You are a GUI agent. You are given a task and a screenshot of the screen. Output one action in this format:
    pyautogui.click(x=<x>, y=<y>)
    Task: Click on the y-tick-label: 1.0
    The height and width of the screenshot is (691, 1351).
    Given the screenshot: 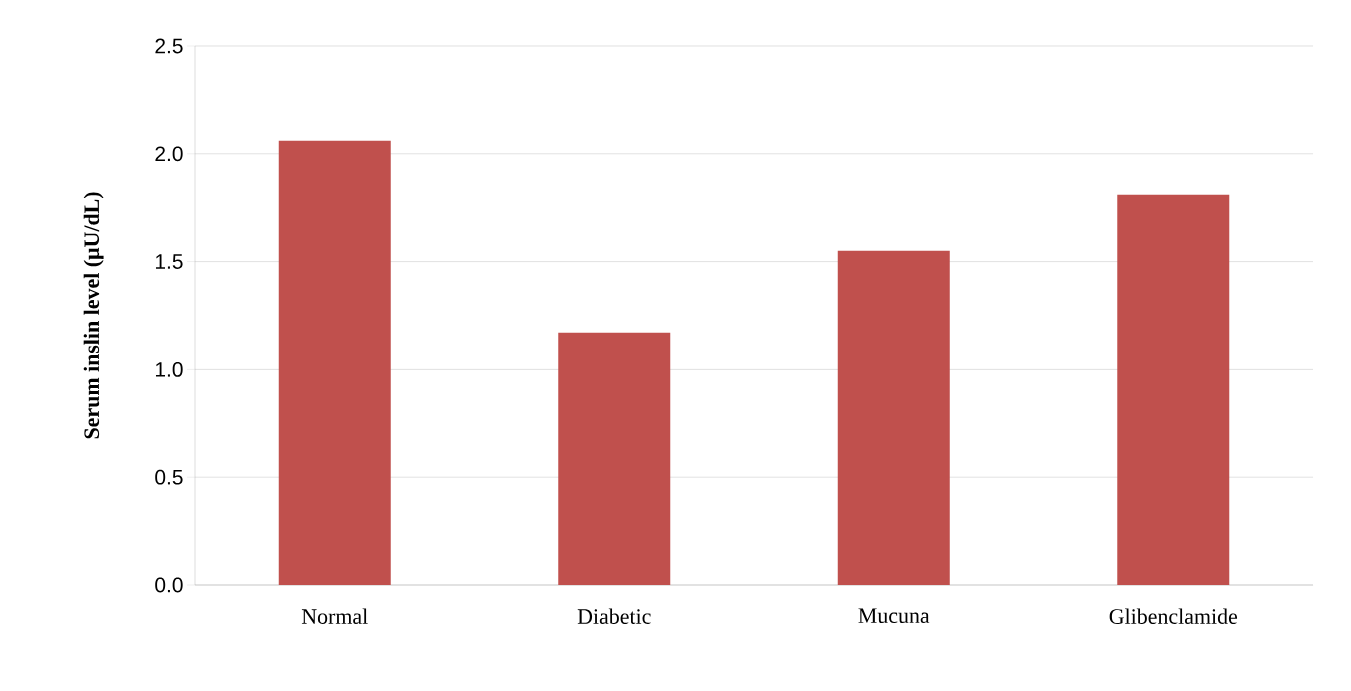 What is the action you would take?
    pyautogui.click(x=169, y=369)
    